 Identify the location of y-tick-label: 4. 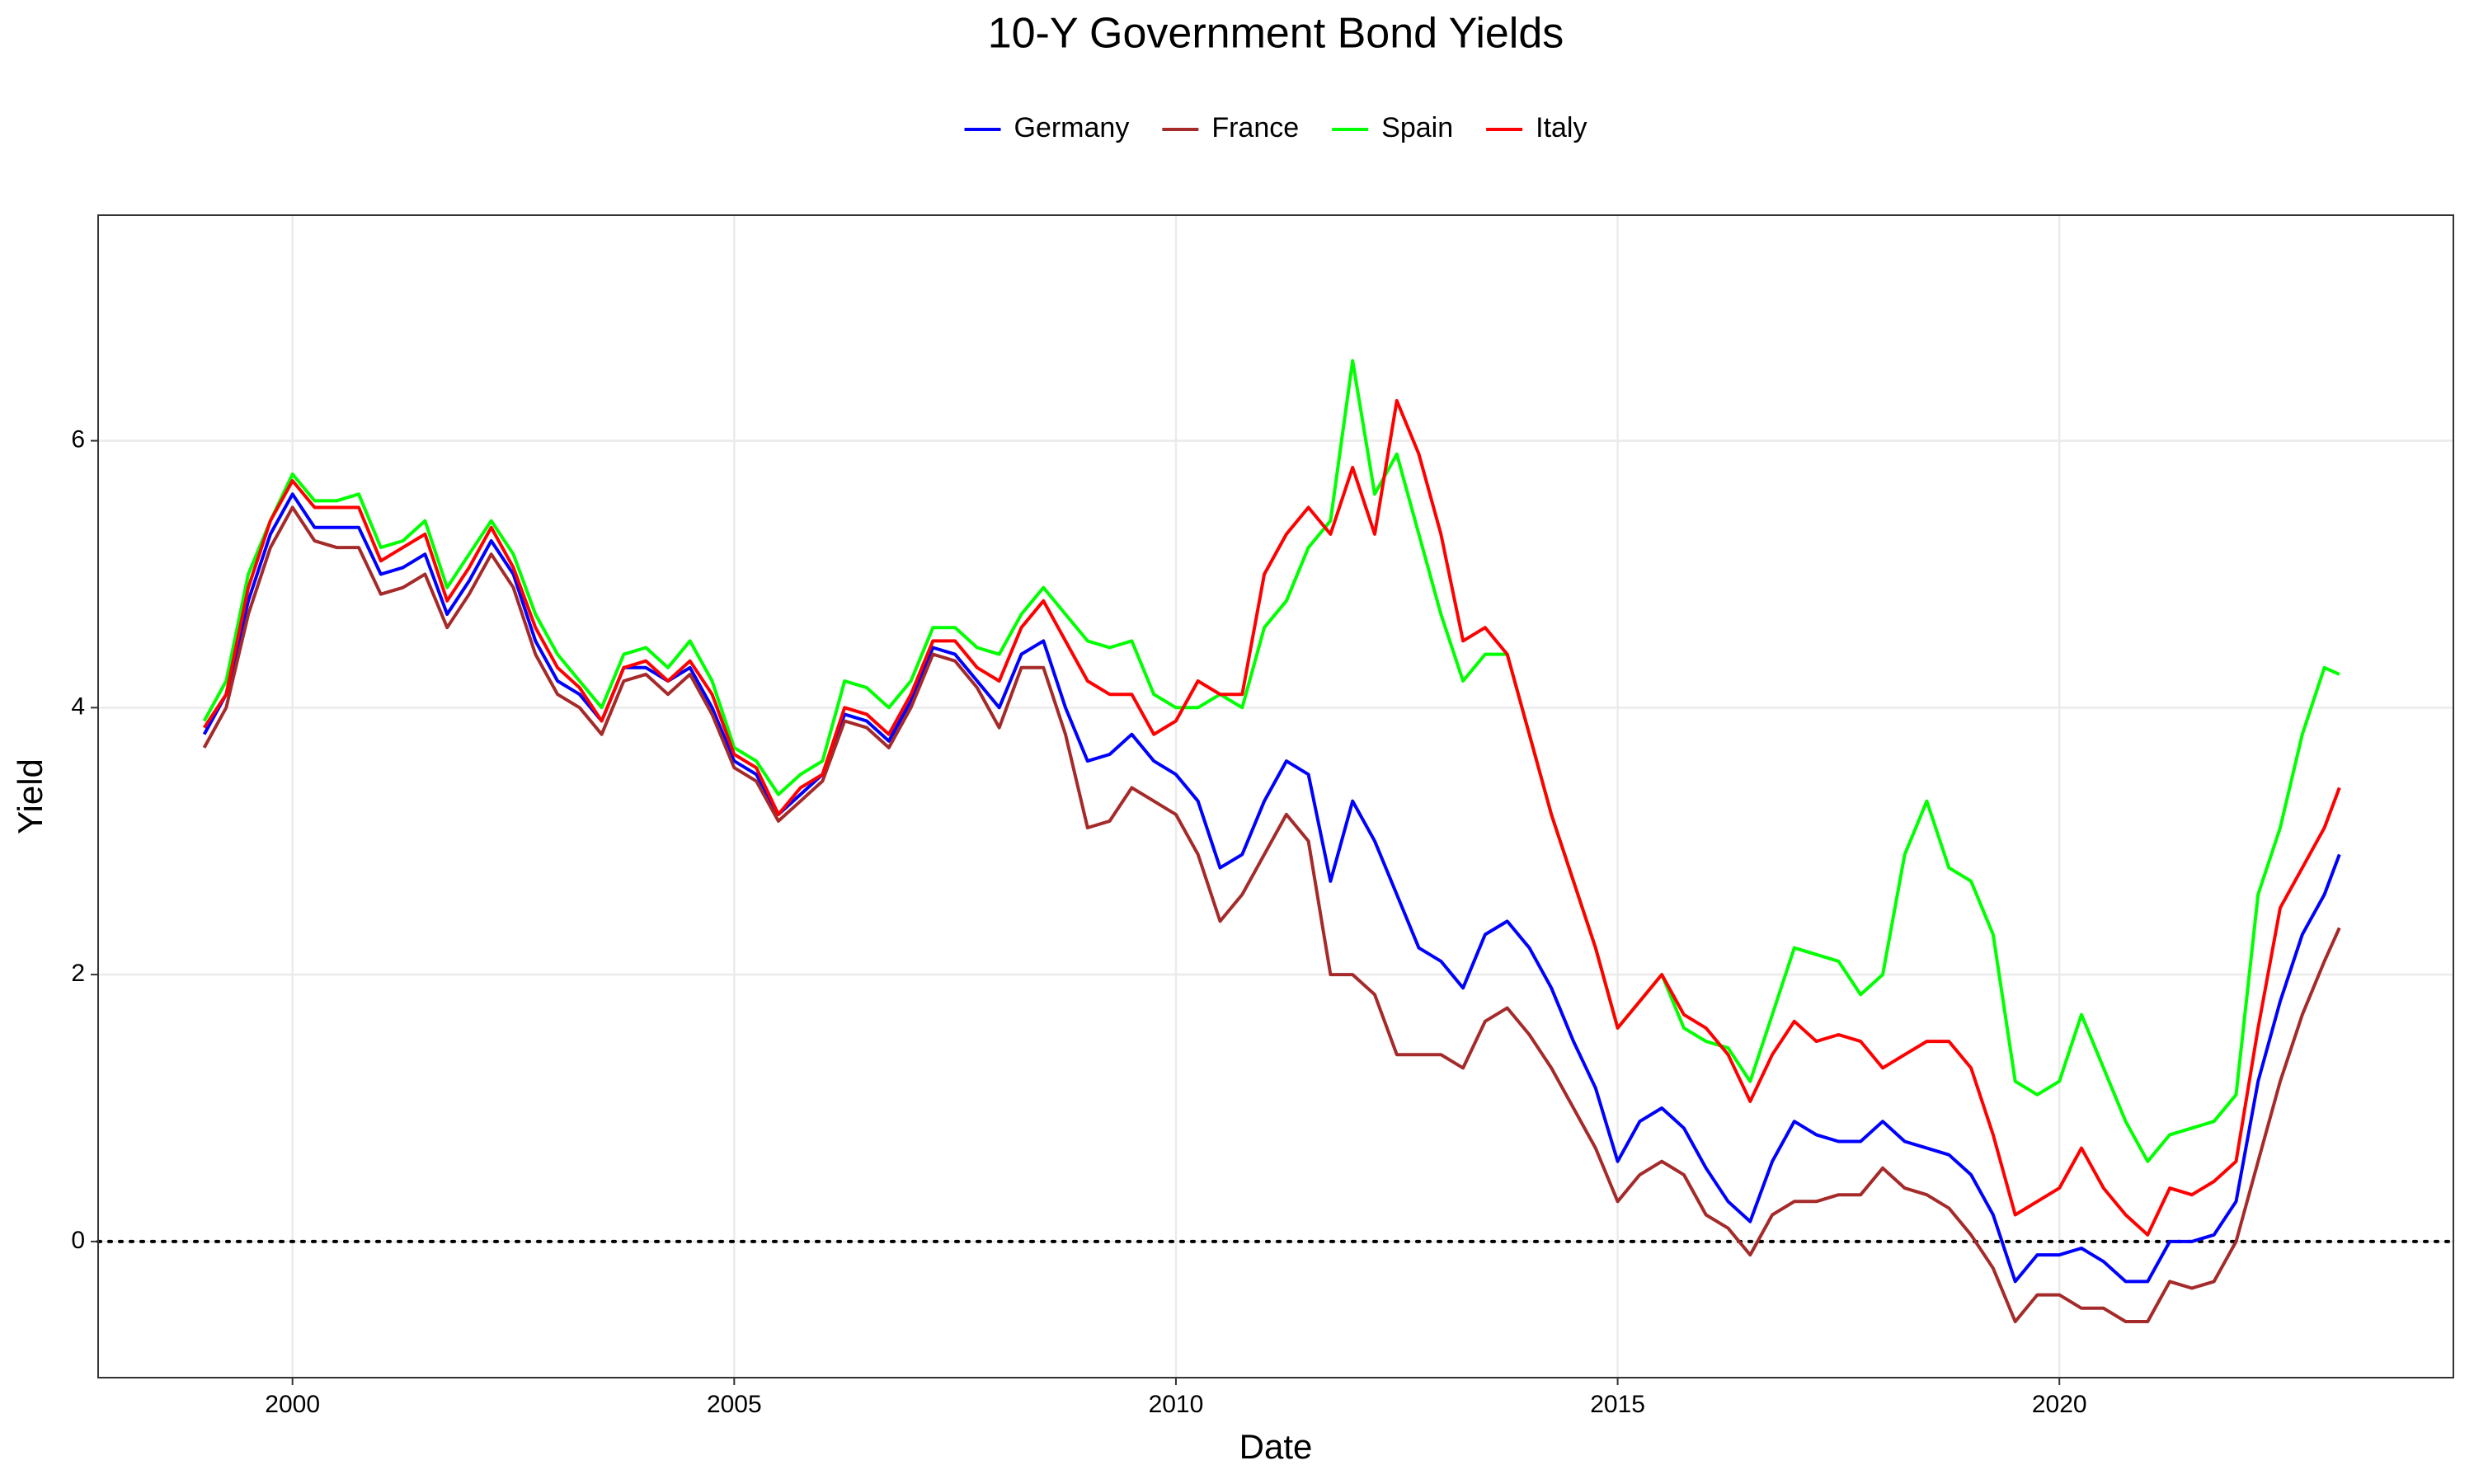
(78, 706).